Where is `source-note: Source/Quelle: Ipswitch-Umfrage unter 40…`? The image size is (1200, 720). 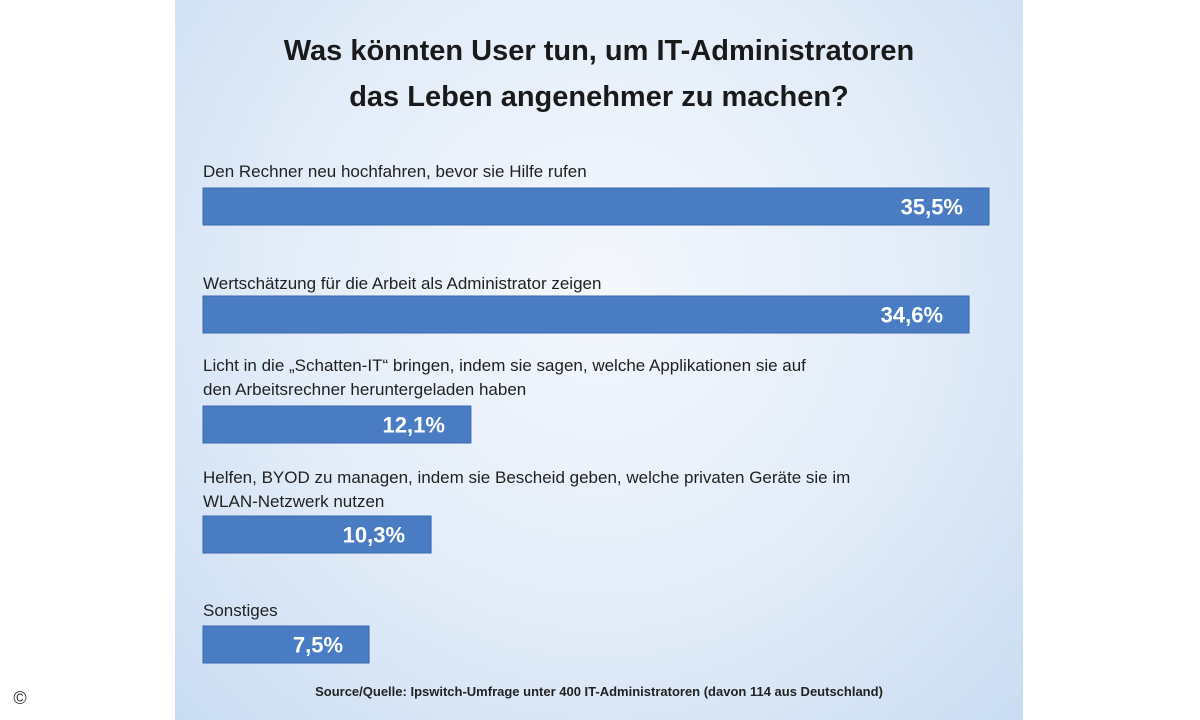
source-note: Source/Quelle: Ipswitch-Umfrage unter 40… is located at coordinates (599, 691).